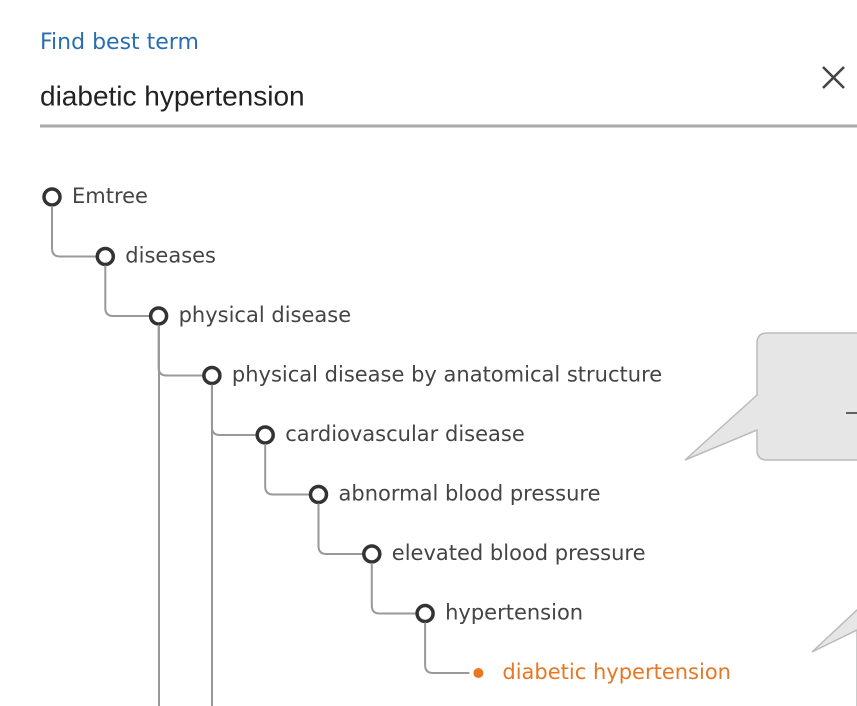  I want to click on search-label: Find best term, so click(119, 42).